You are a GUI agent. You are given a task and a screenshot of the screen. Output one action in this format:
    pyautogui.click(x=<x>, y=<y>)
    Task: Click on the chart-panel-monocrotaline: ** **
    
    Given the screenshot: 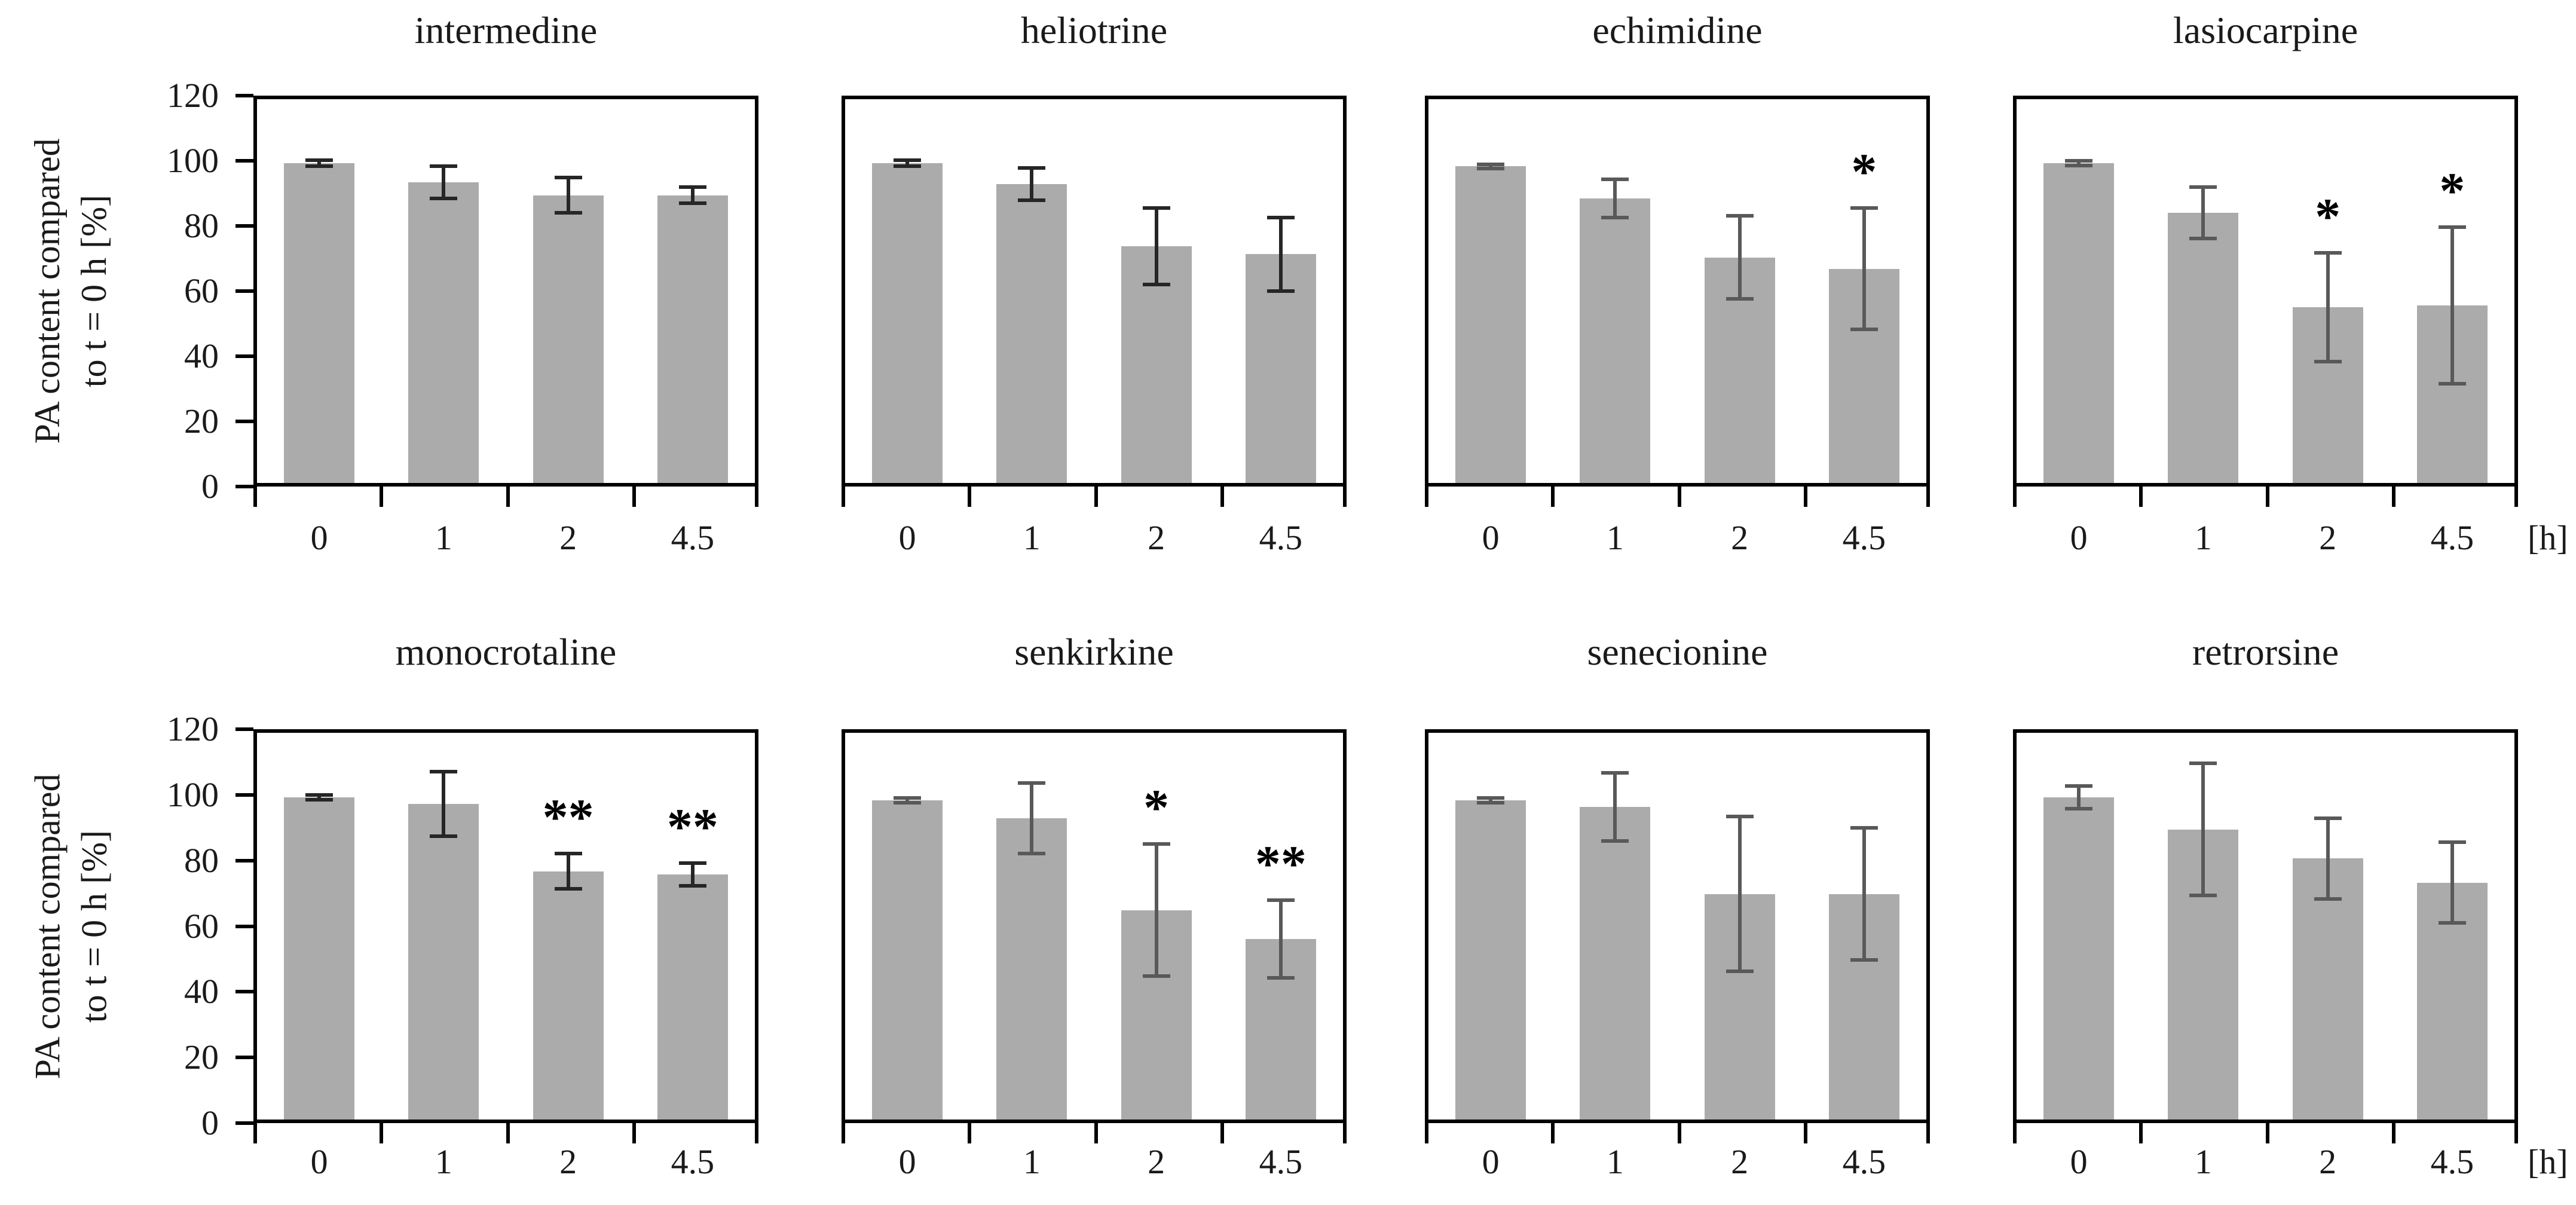 What is the action you would take?
    pyautogui.click(x=505, y=926)
    